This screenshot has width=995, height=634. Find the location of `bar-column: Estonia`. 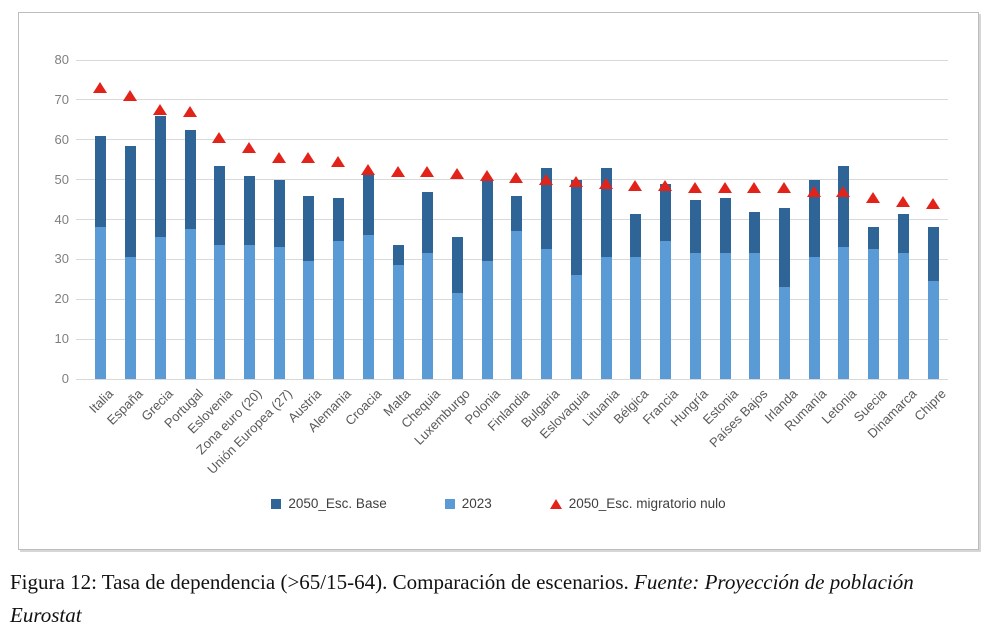

bar-column: Estonia is located at coordinates (720, 243).